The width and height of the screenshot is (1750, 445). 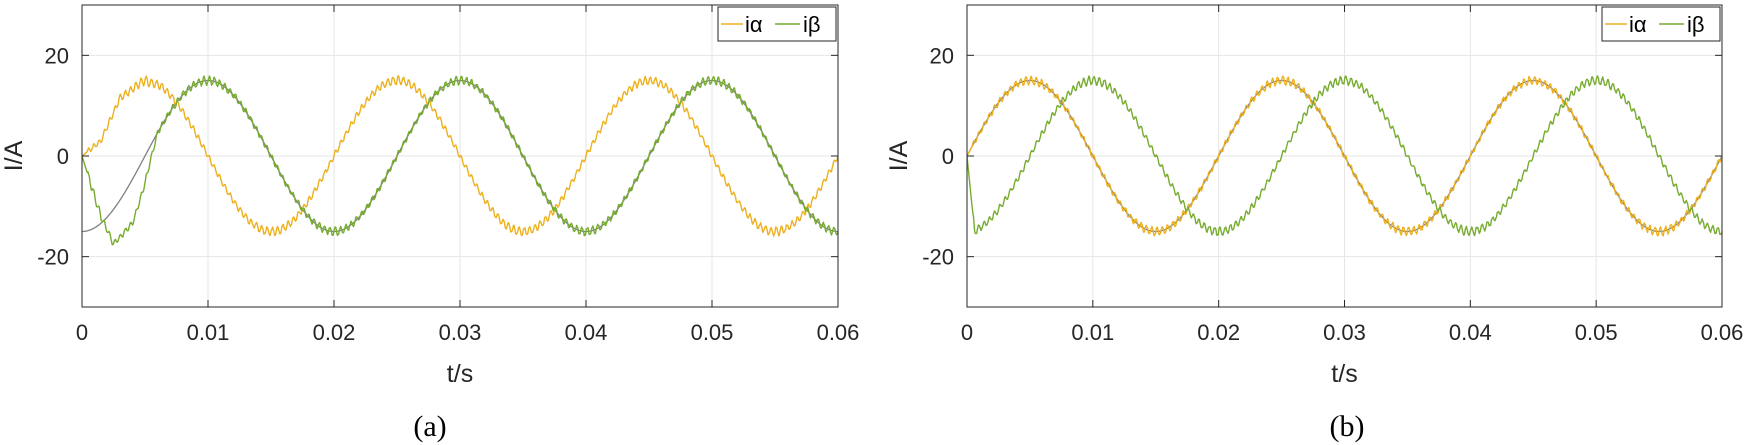 What do you see at coordinates (1347, 426) in the screenshot?
I see `panel-label: (b)` at bounding box center [1347, 426].